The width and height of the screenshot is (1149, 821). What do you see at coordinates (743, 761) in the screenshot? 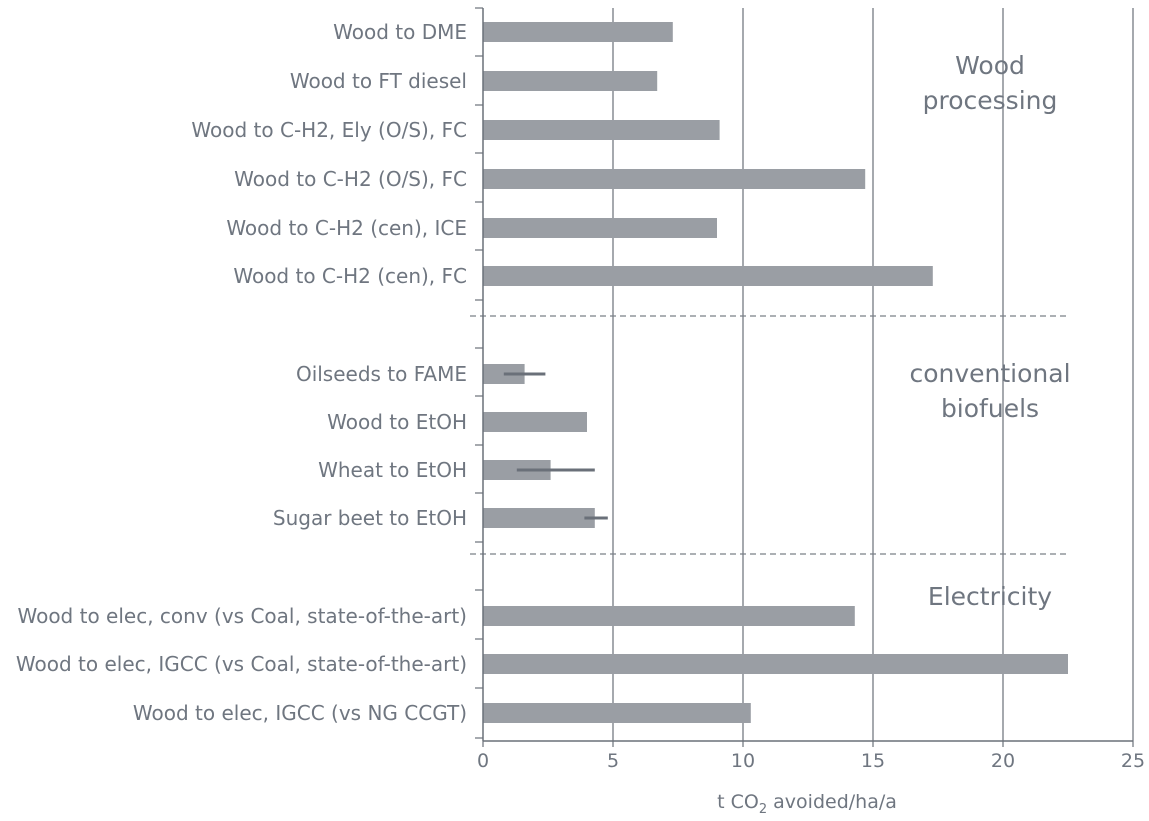
I see `x-tick-label-2: 10` at bounding box center [743, 761].